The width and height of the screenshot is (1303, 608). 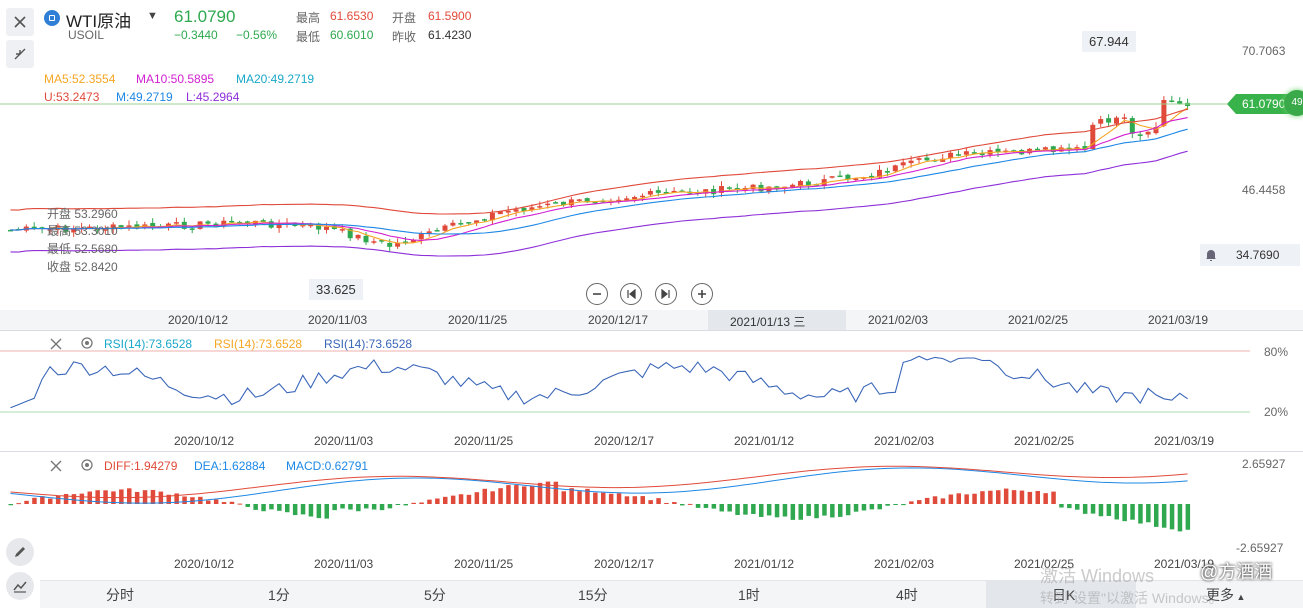 I want to click on max-callout: 67.944, so click(x=1109, y=41).